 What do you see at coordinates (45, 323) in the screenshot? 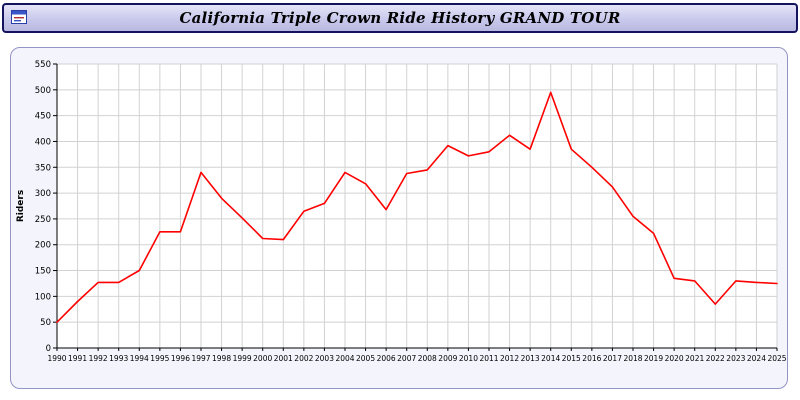
I see `y-tick-label: 50` at bounding box center [45, 323].